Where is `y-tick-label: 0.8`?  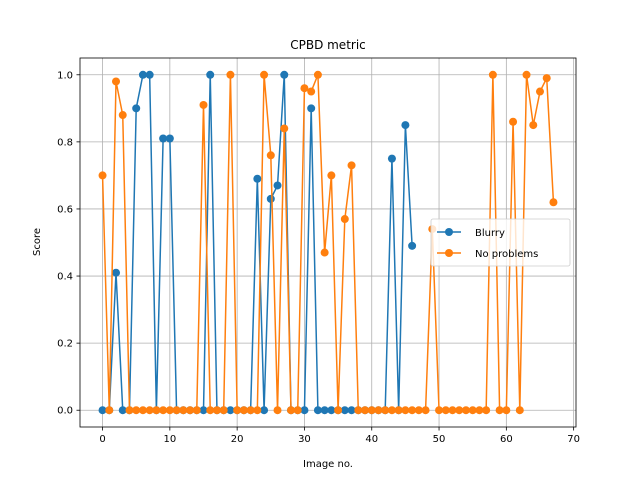 y-tick-label: 0.8 is located at coordinates (65, 142).